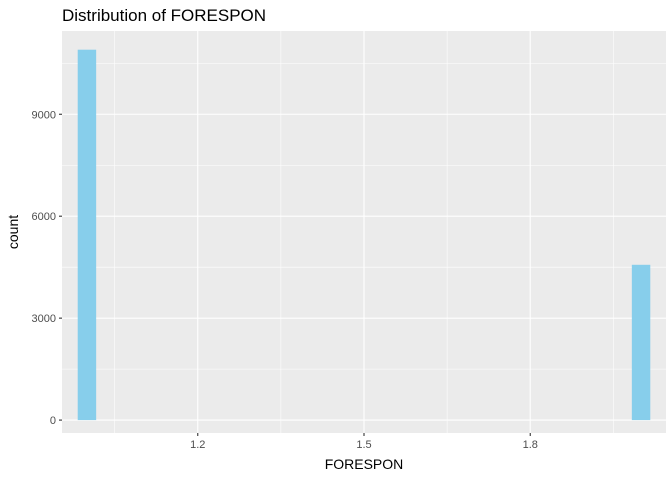  I want to click on y-tick-label: 6000, so click(44, 217).